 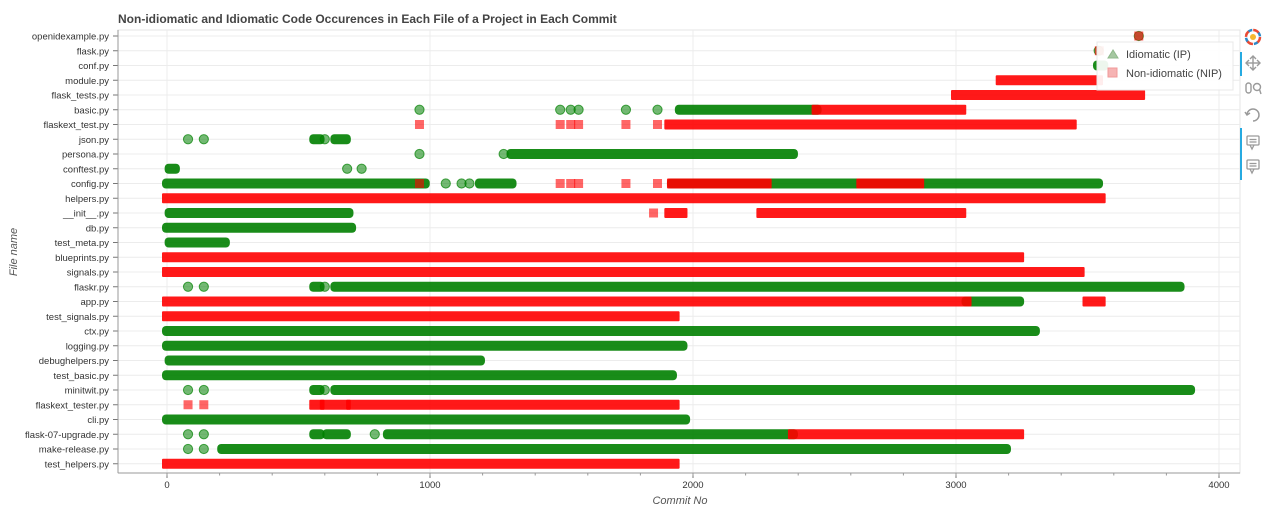 I want to click on non-idiomatic-mark-test-helpers-py, so click(x=421, y=463).